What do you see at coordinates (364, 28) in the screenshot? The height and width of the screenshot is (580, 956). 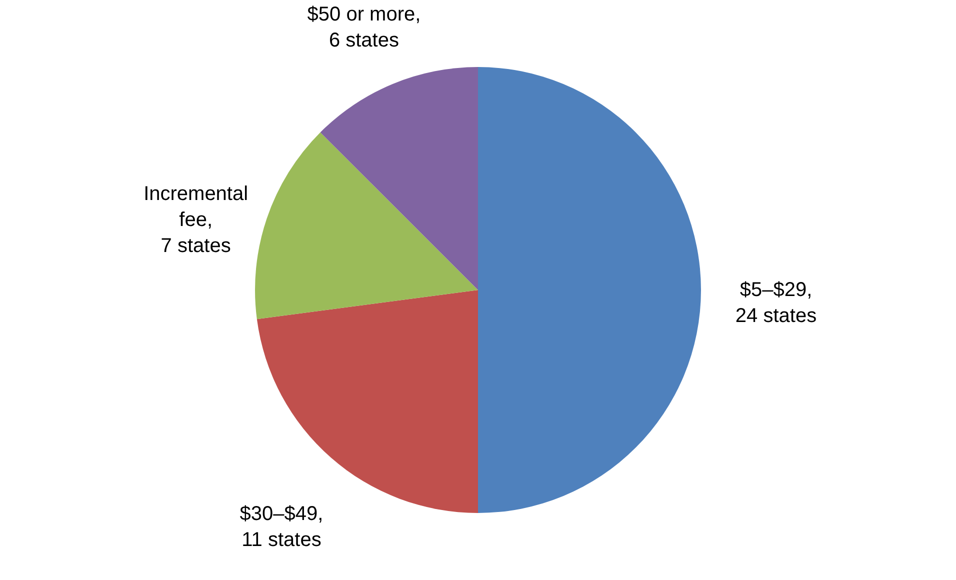 I see `slice-label: $50 or more, 6 states` at bounding box center [364, 28].